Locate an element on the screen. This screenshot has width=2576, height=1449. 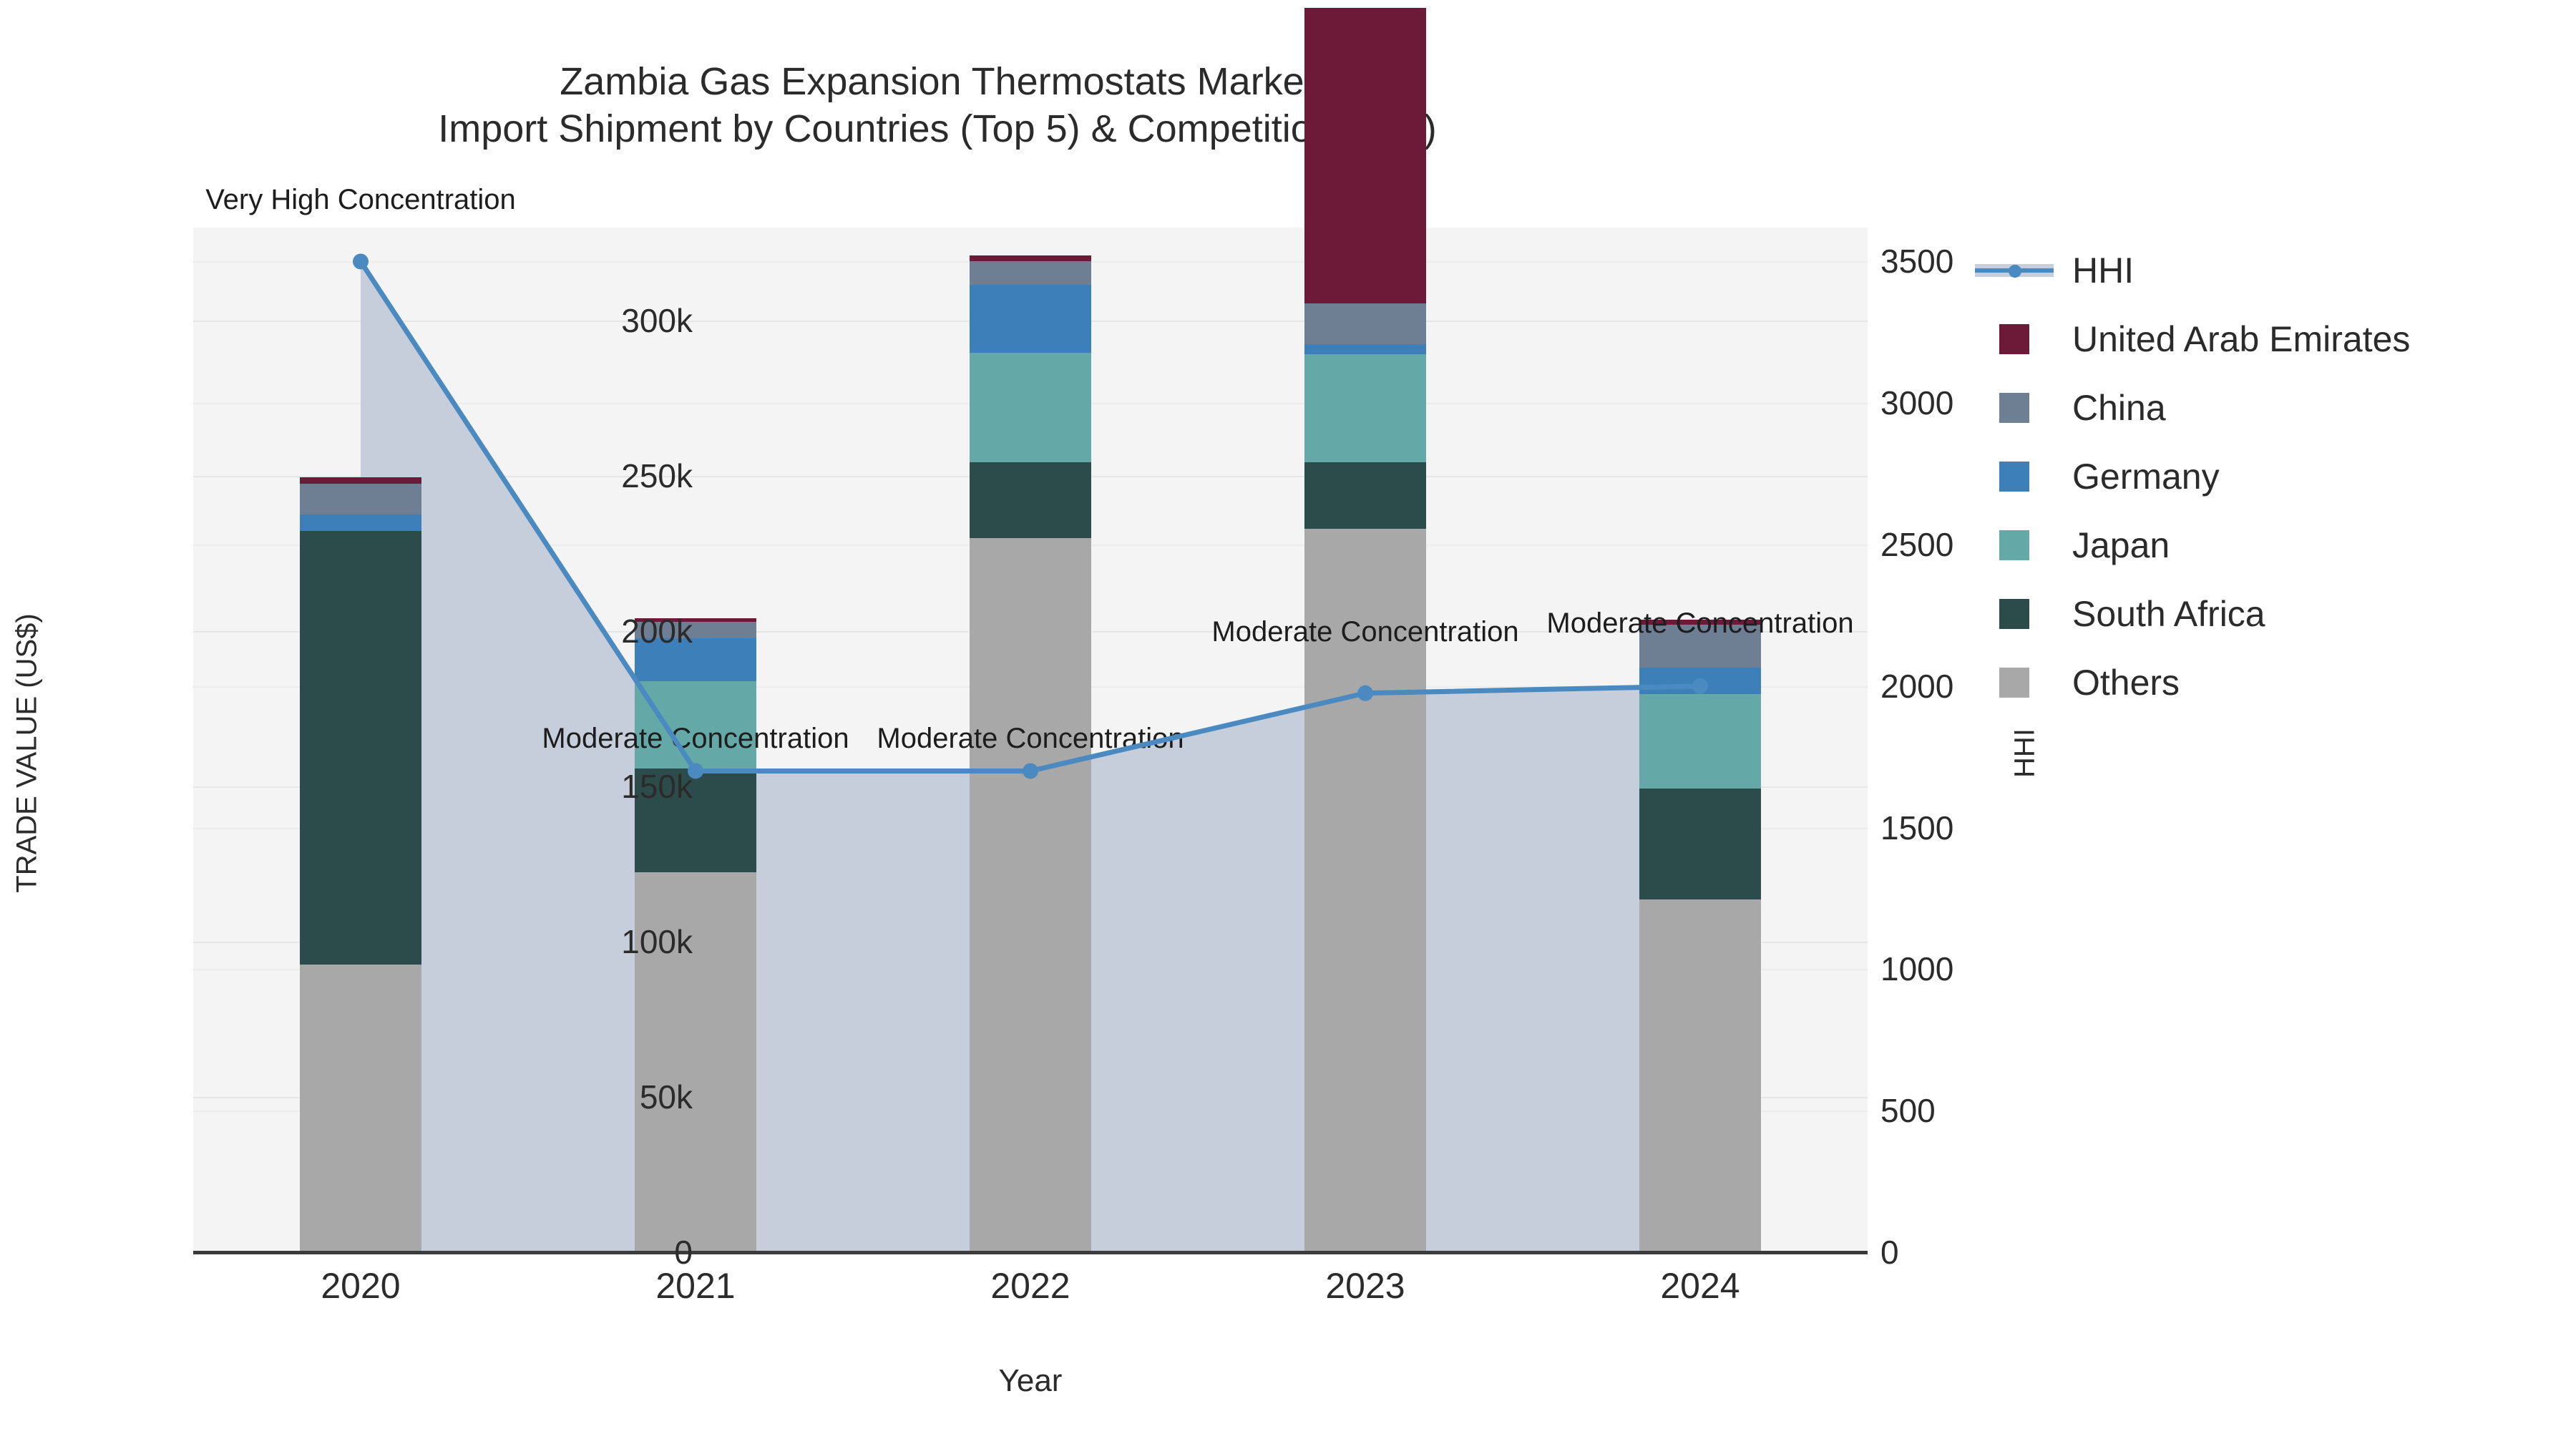
bar-group-2022 is located at coordinates (1030, 753).